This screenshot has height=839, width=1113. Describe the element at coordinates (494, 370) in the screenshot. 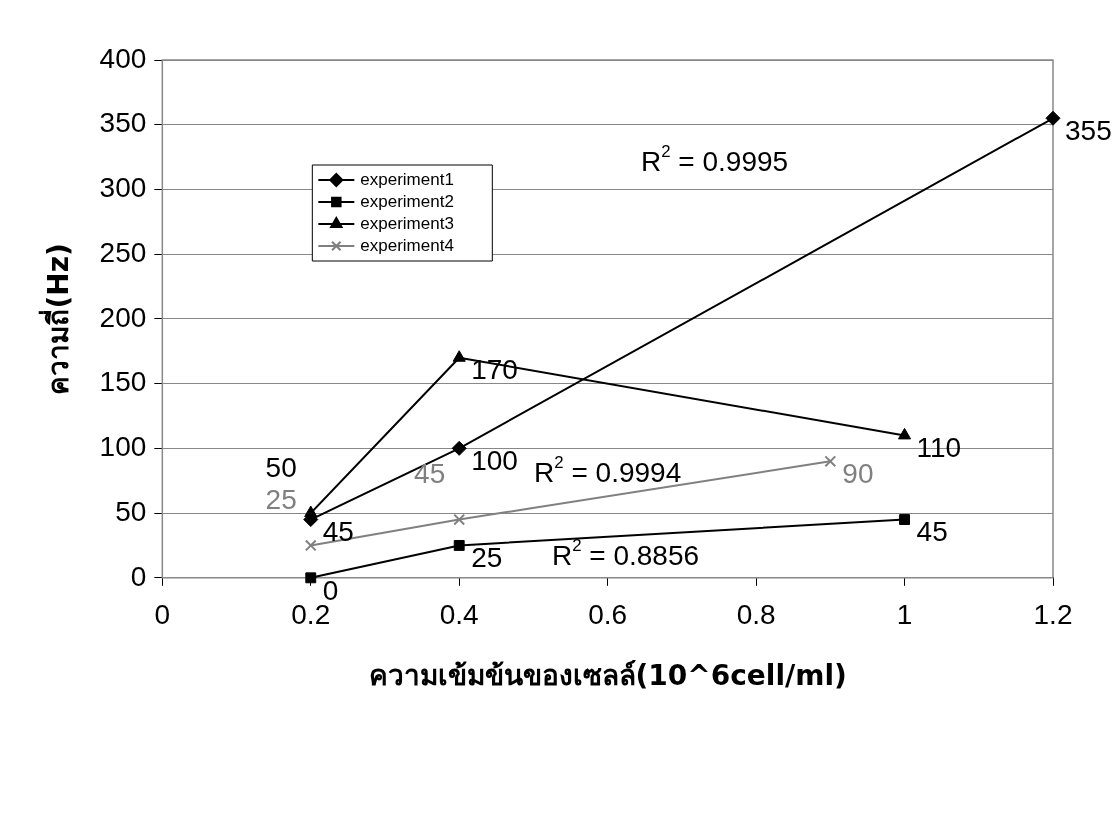

I see `data-label: 170` at that location.